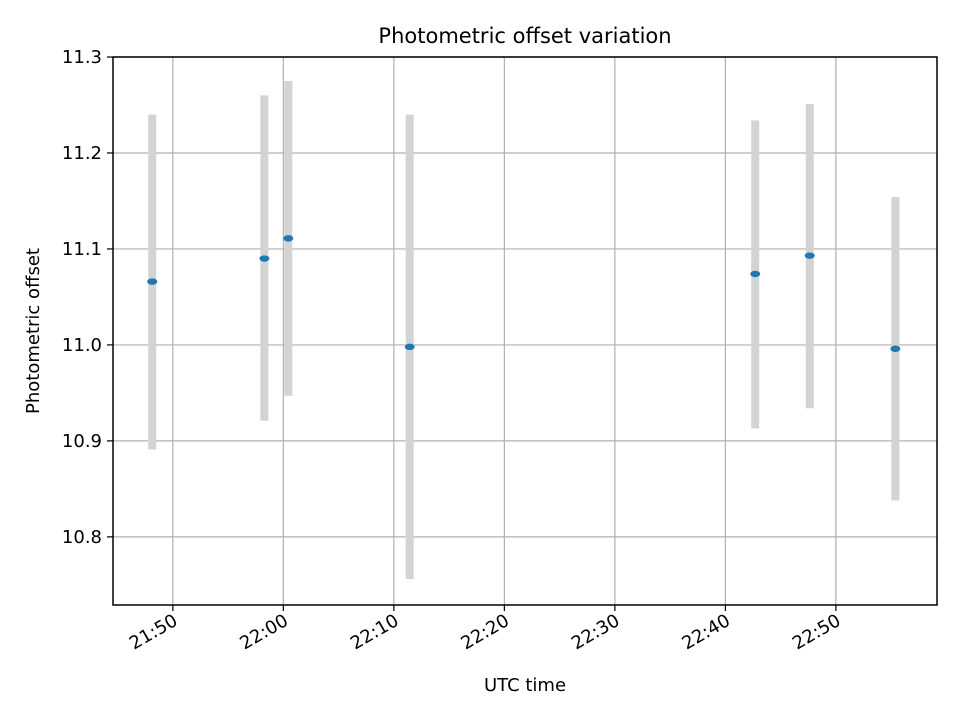 The width and height of the screenshot is (960, 720). I want to click on y-tick-label: 11.3, so click(82, 57).